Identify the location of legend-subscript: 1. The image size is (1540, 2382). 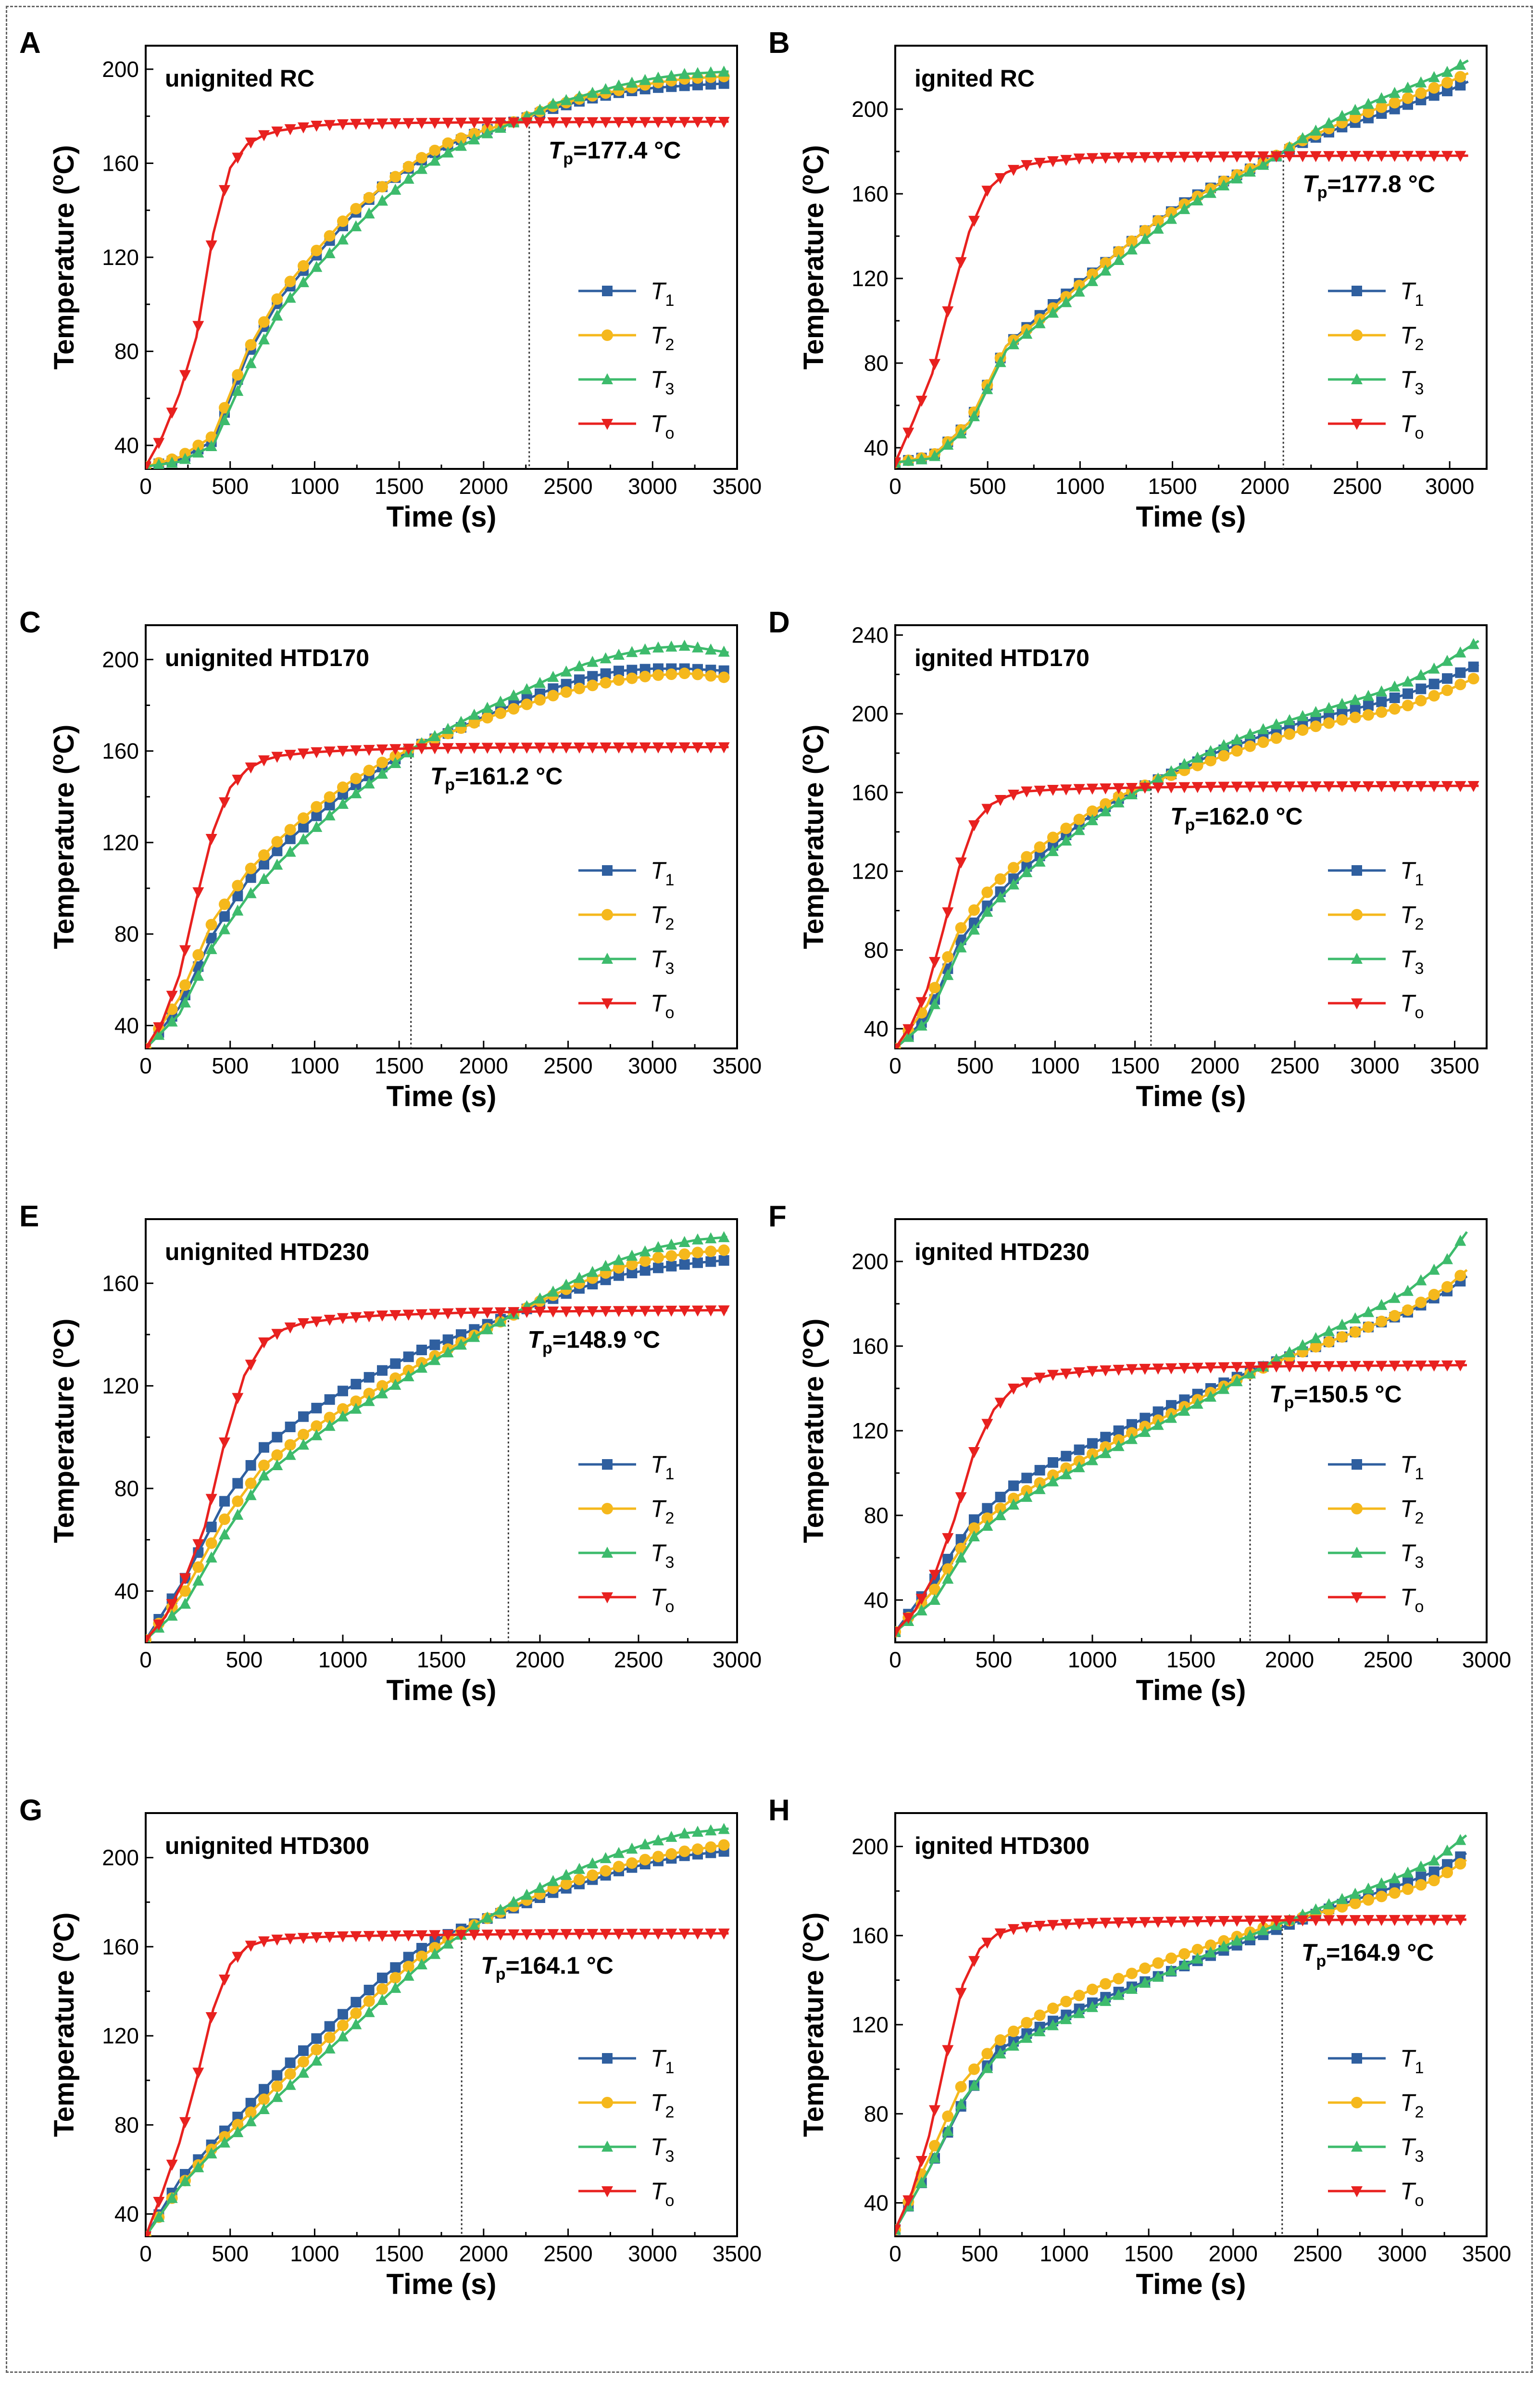
(1419, 880).